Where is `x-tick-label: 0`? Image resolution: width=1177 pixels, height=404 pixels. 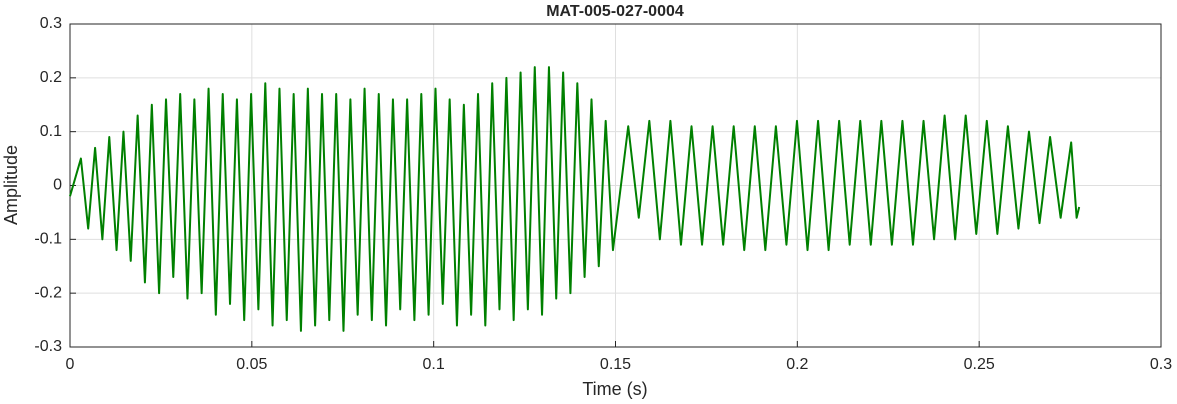 x-tick-label: 0 is located at coordinates (70, 364).